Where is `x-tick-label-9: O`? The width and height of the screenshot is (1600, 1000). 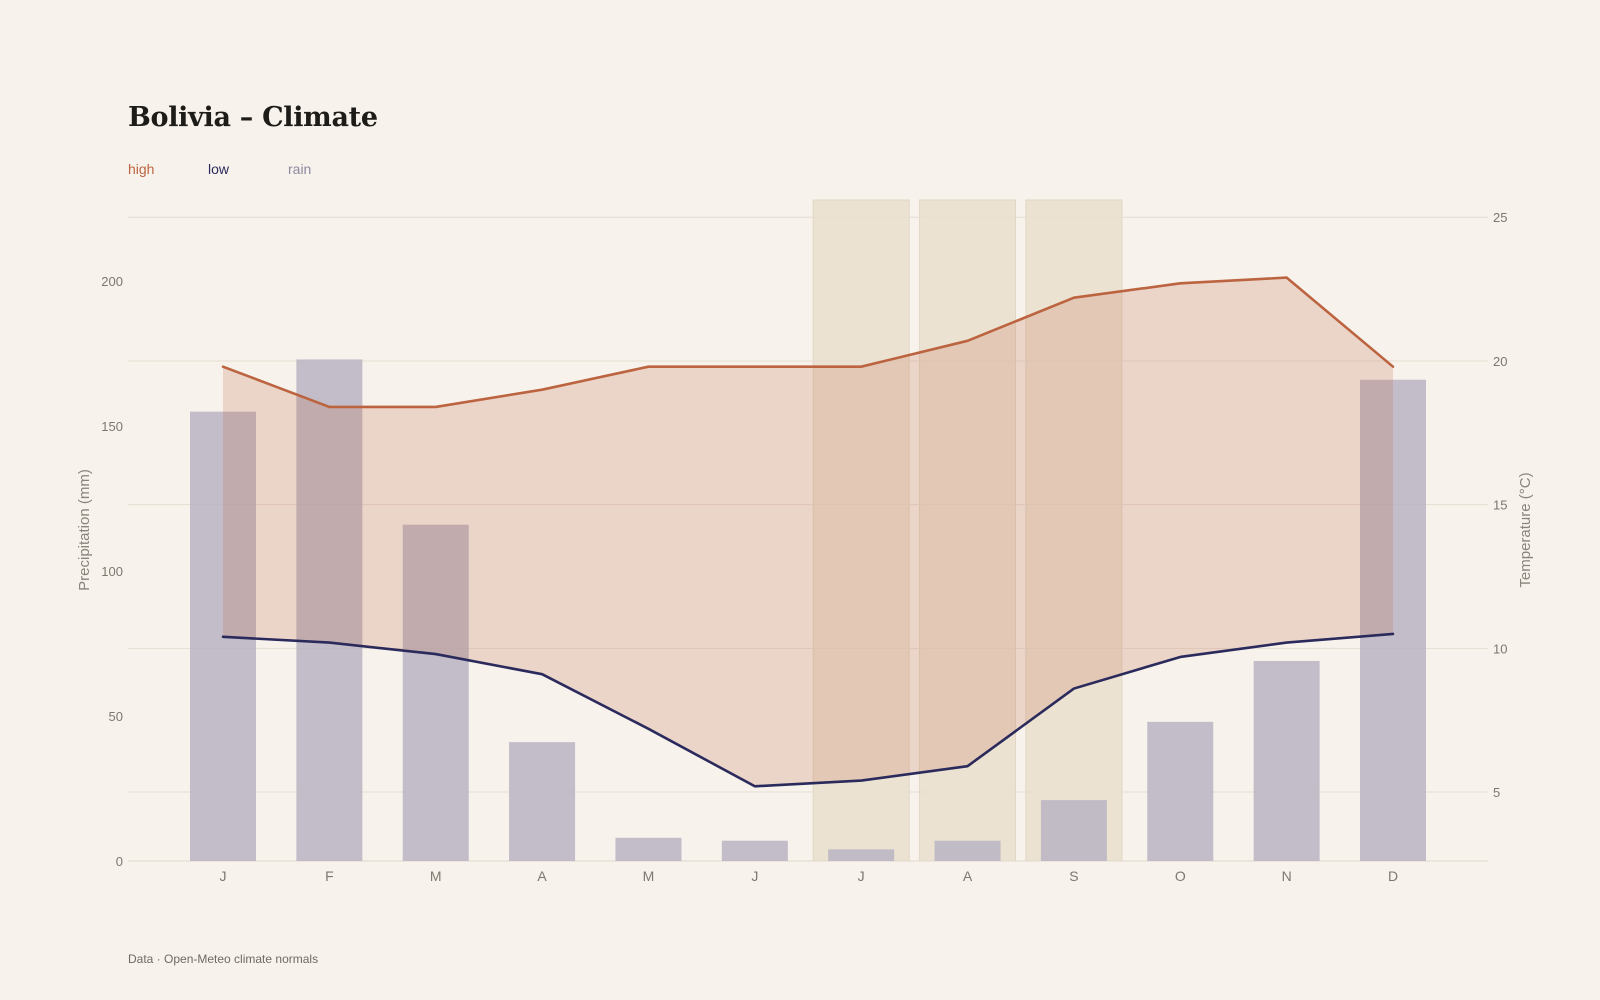 x-tick-label-9: O is located at coordinates (1180, 876).